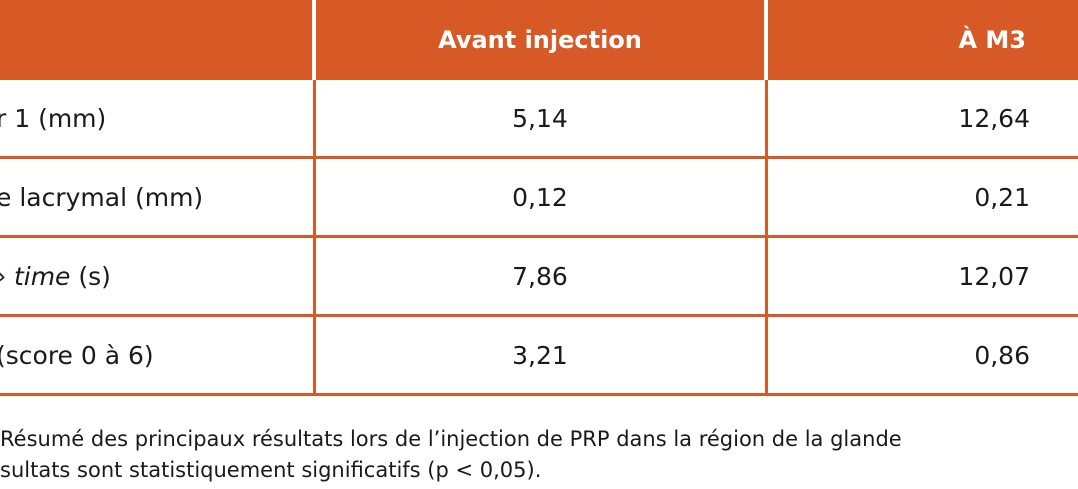 The width and height of the screenshot is (1078, 489). What do you see at coordinates (157, 119) in the screenshot?
I see `row-label-cell: r 1 (mm)` at bounding box center [157, 119].